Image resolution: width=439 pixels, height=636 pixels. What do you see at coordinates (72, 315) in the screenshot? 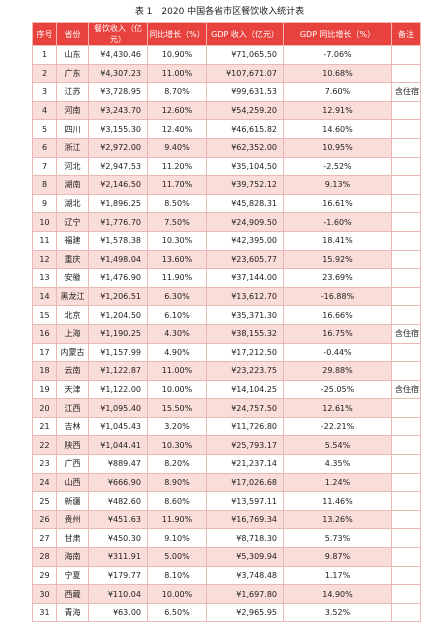
I see `province: 北京` at bounding box center [72, 315].